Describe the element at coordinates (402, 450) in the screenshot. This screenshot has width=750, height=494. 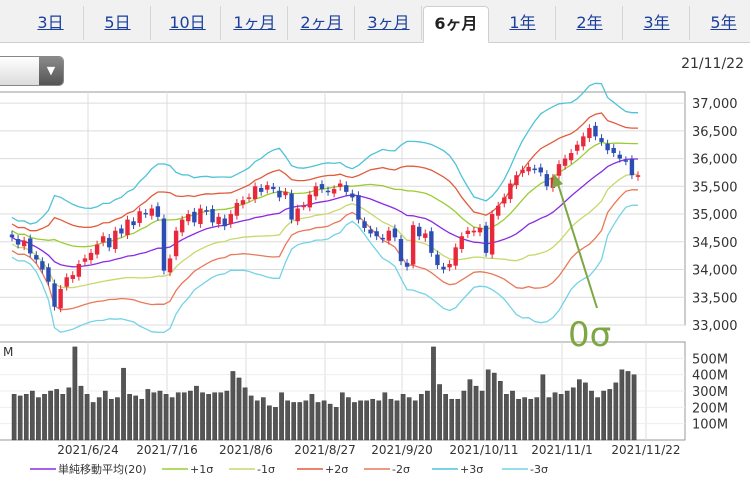
I see `x-tick-label: 2021/9/20` at that location.